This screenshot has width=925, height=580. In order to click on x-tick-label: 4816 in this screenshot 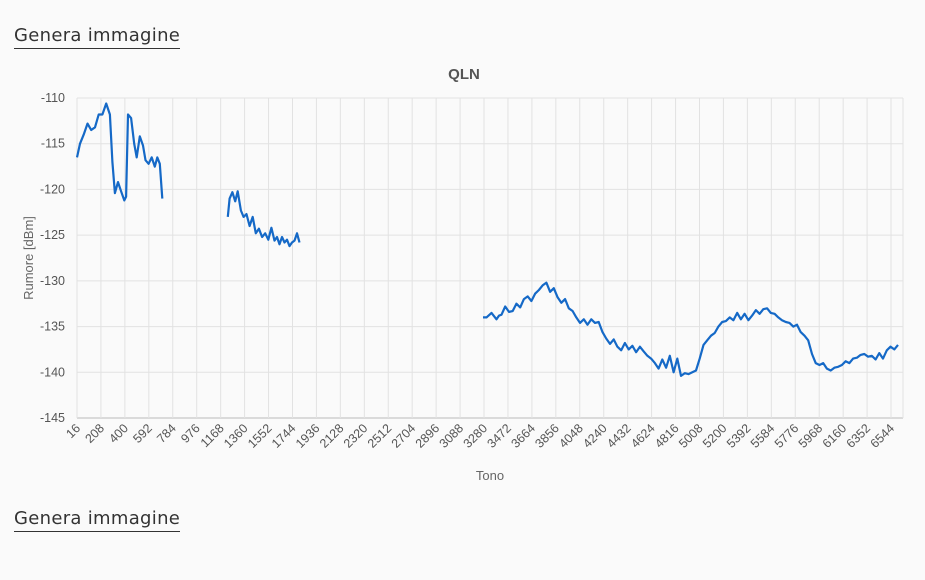, I will do `click(667, 436)`.